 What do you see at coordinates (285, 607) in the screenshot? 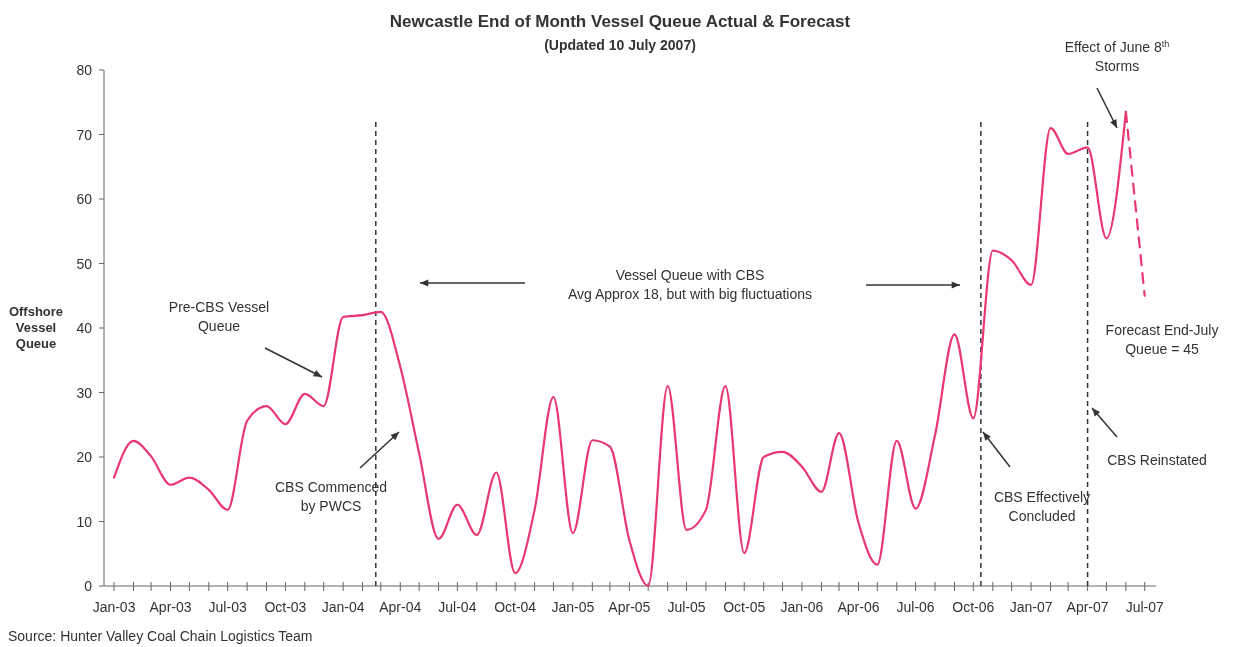
I see `x-tick-label: Oct-03` at bounding box center [285, 607].